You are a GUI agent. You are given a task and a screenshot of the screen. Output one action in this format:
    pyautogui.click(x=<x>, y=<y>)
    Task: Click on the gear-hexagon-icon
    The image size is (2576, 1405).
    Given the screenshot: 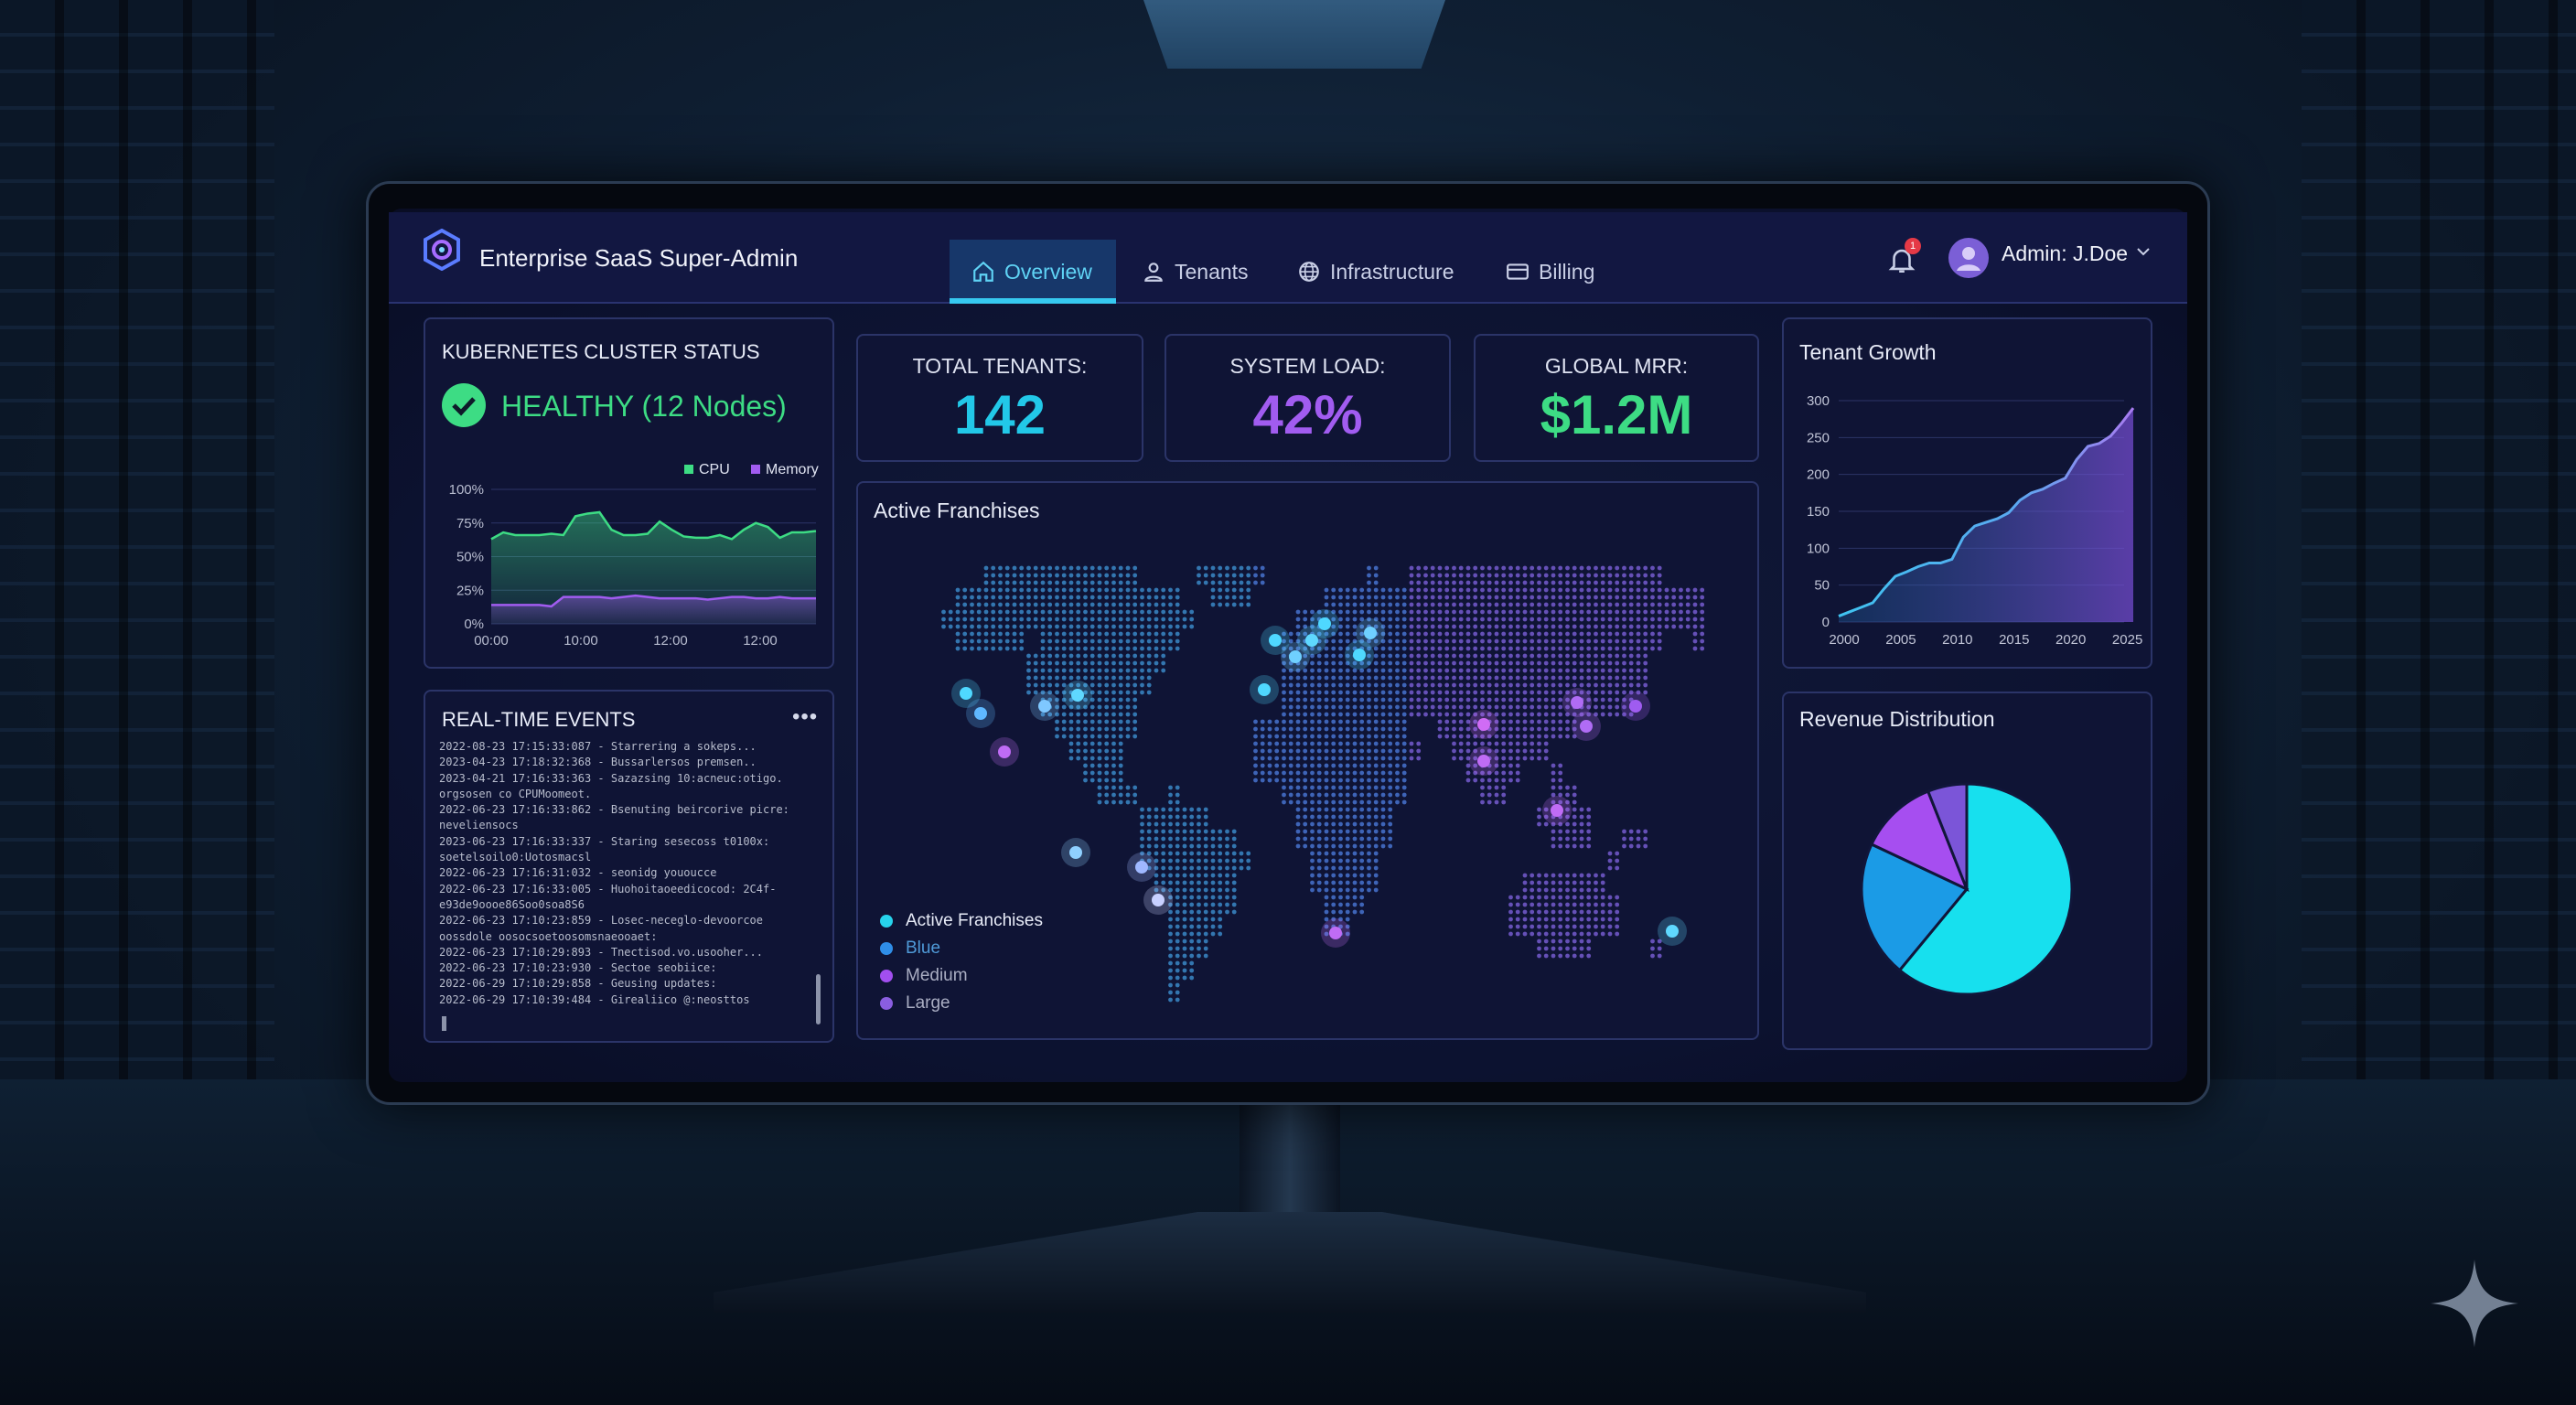 What is the action you would take?
    pyautogui.click(x=442, y=250)
    